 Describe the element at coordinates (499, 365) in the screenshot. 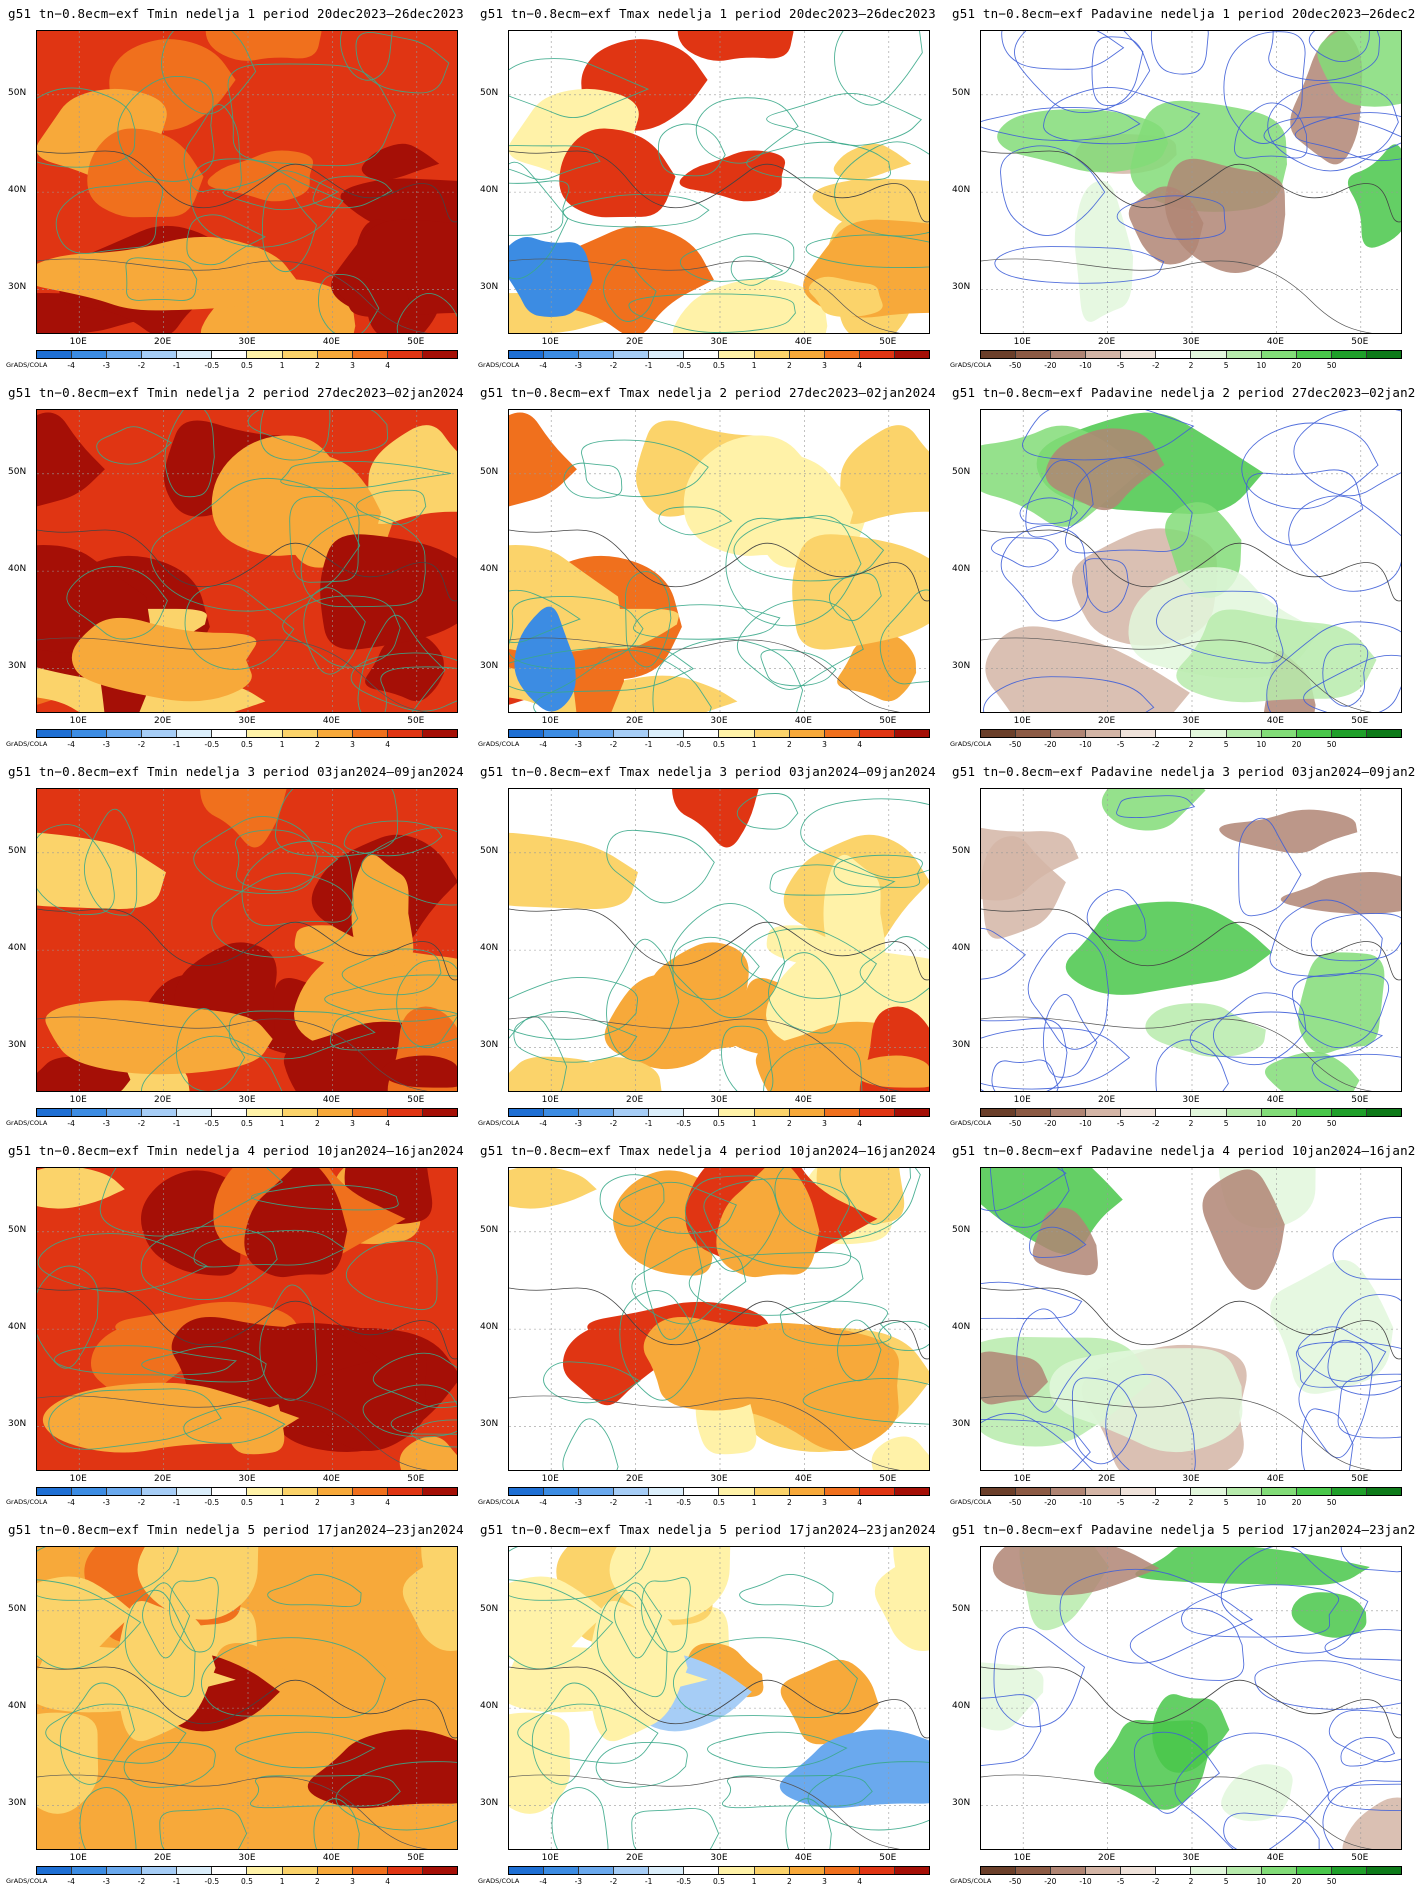

I see `grads-brand-label: GrADS/COLA` at that location.